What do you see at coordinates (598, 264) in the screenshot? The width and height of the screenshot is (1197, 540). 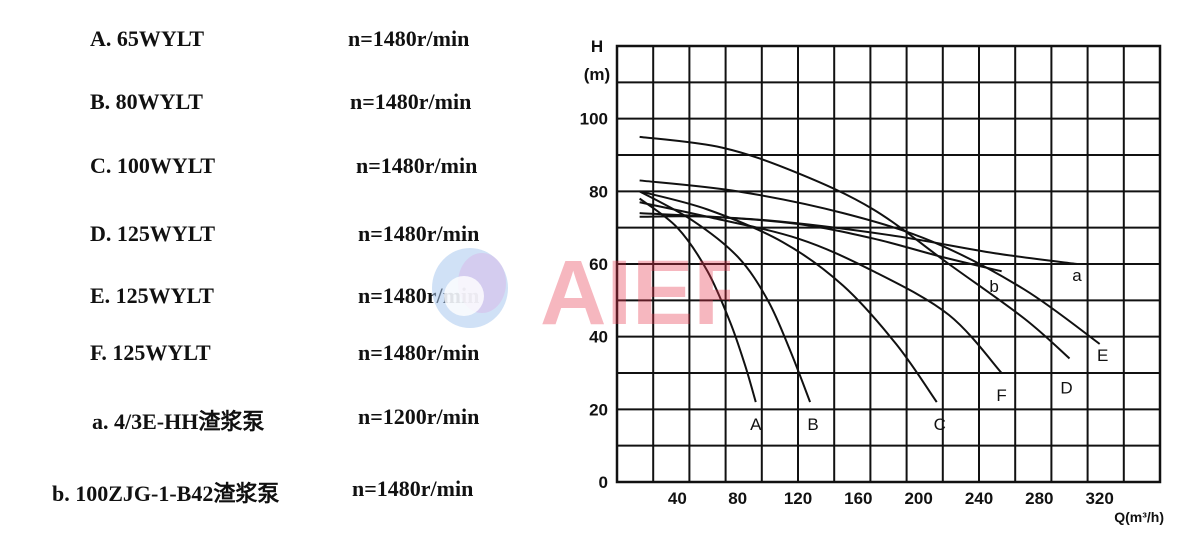 I see `y-tick-label: 60` at bounding box center [598, 264].